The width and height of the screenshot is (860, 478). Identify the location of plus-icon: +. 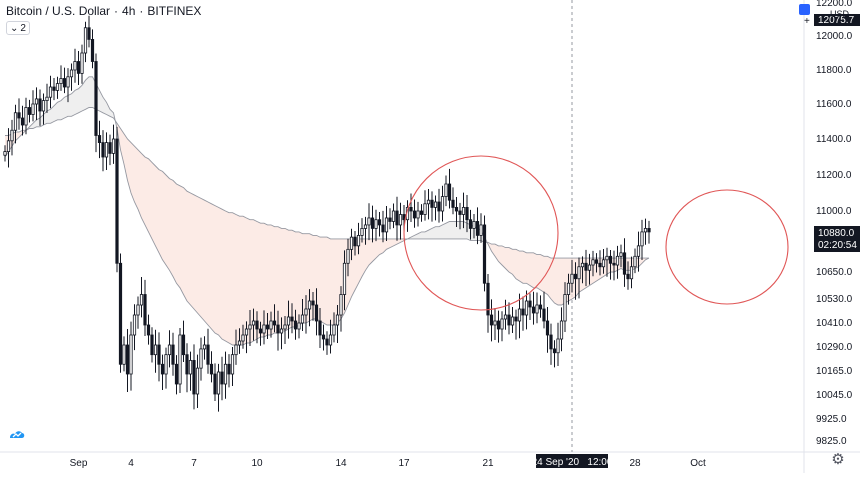
(807, 21).